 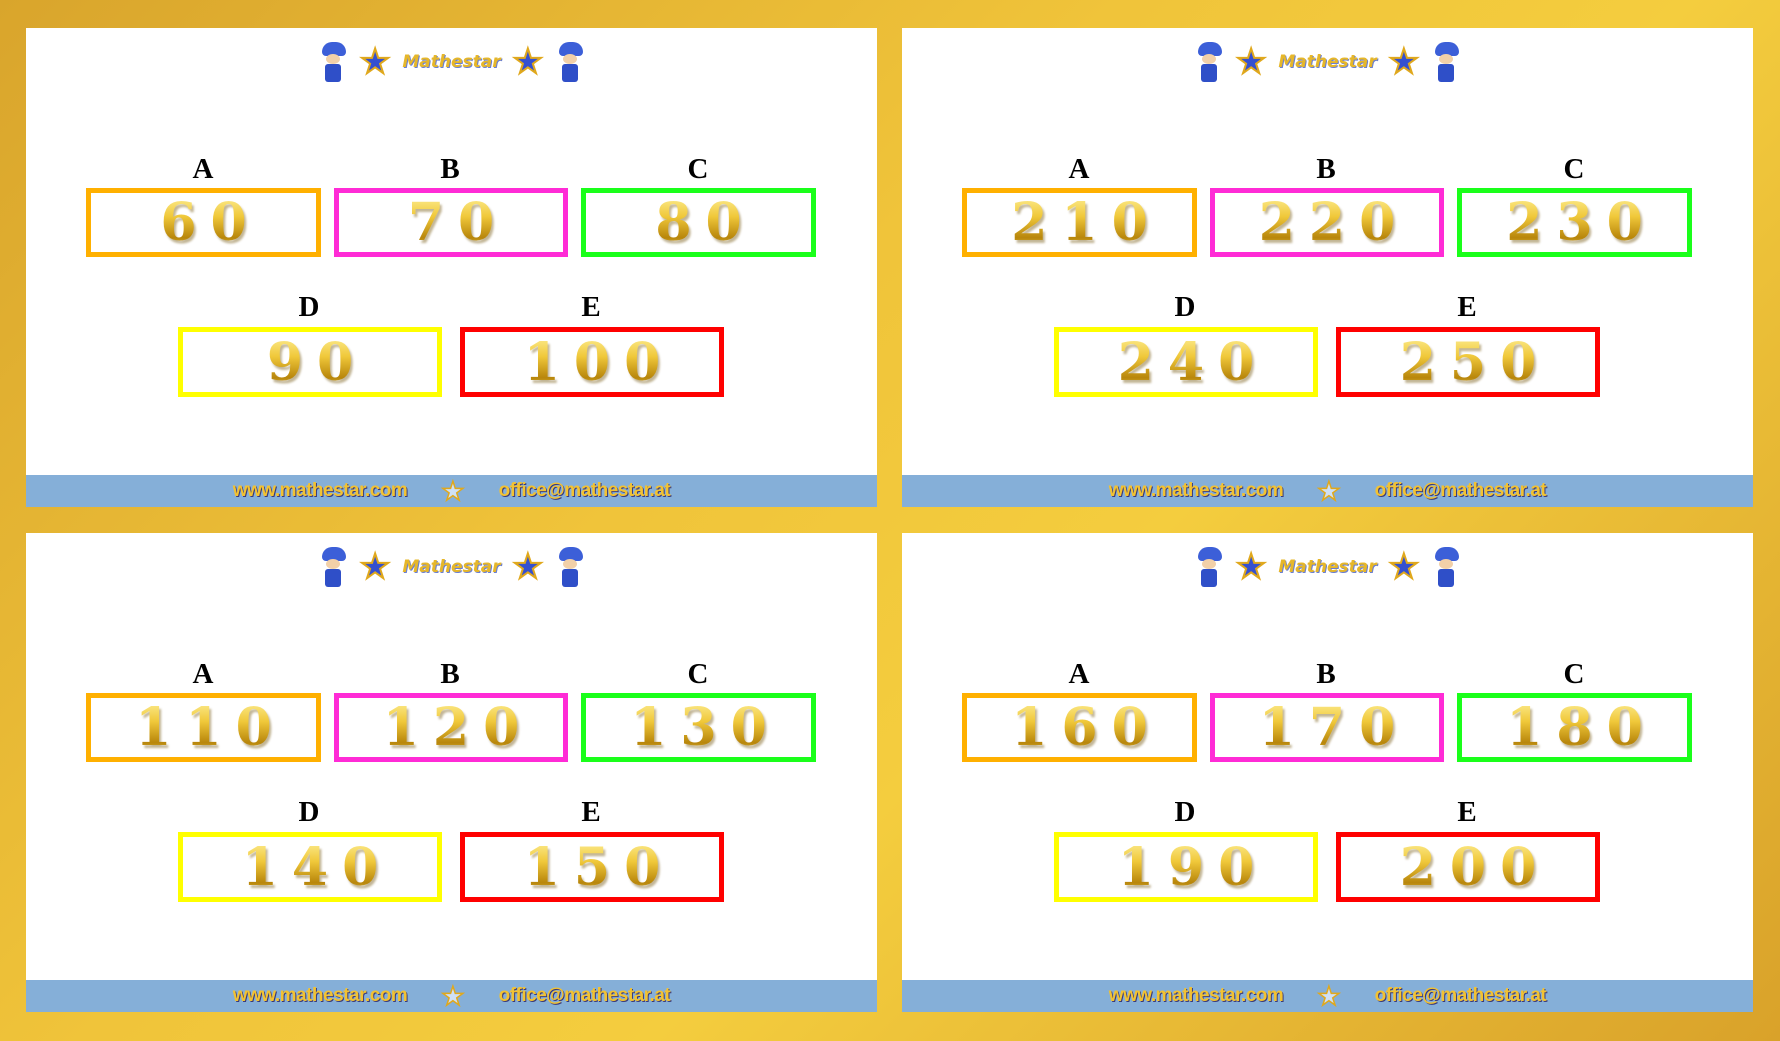 I want to click on number-c: 180, so click(x=1574, y=727).